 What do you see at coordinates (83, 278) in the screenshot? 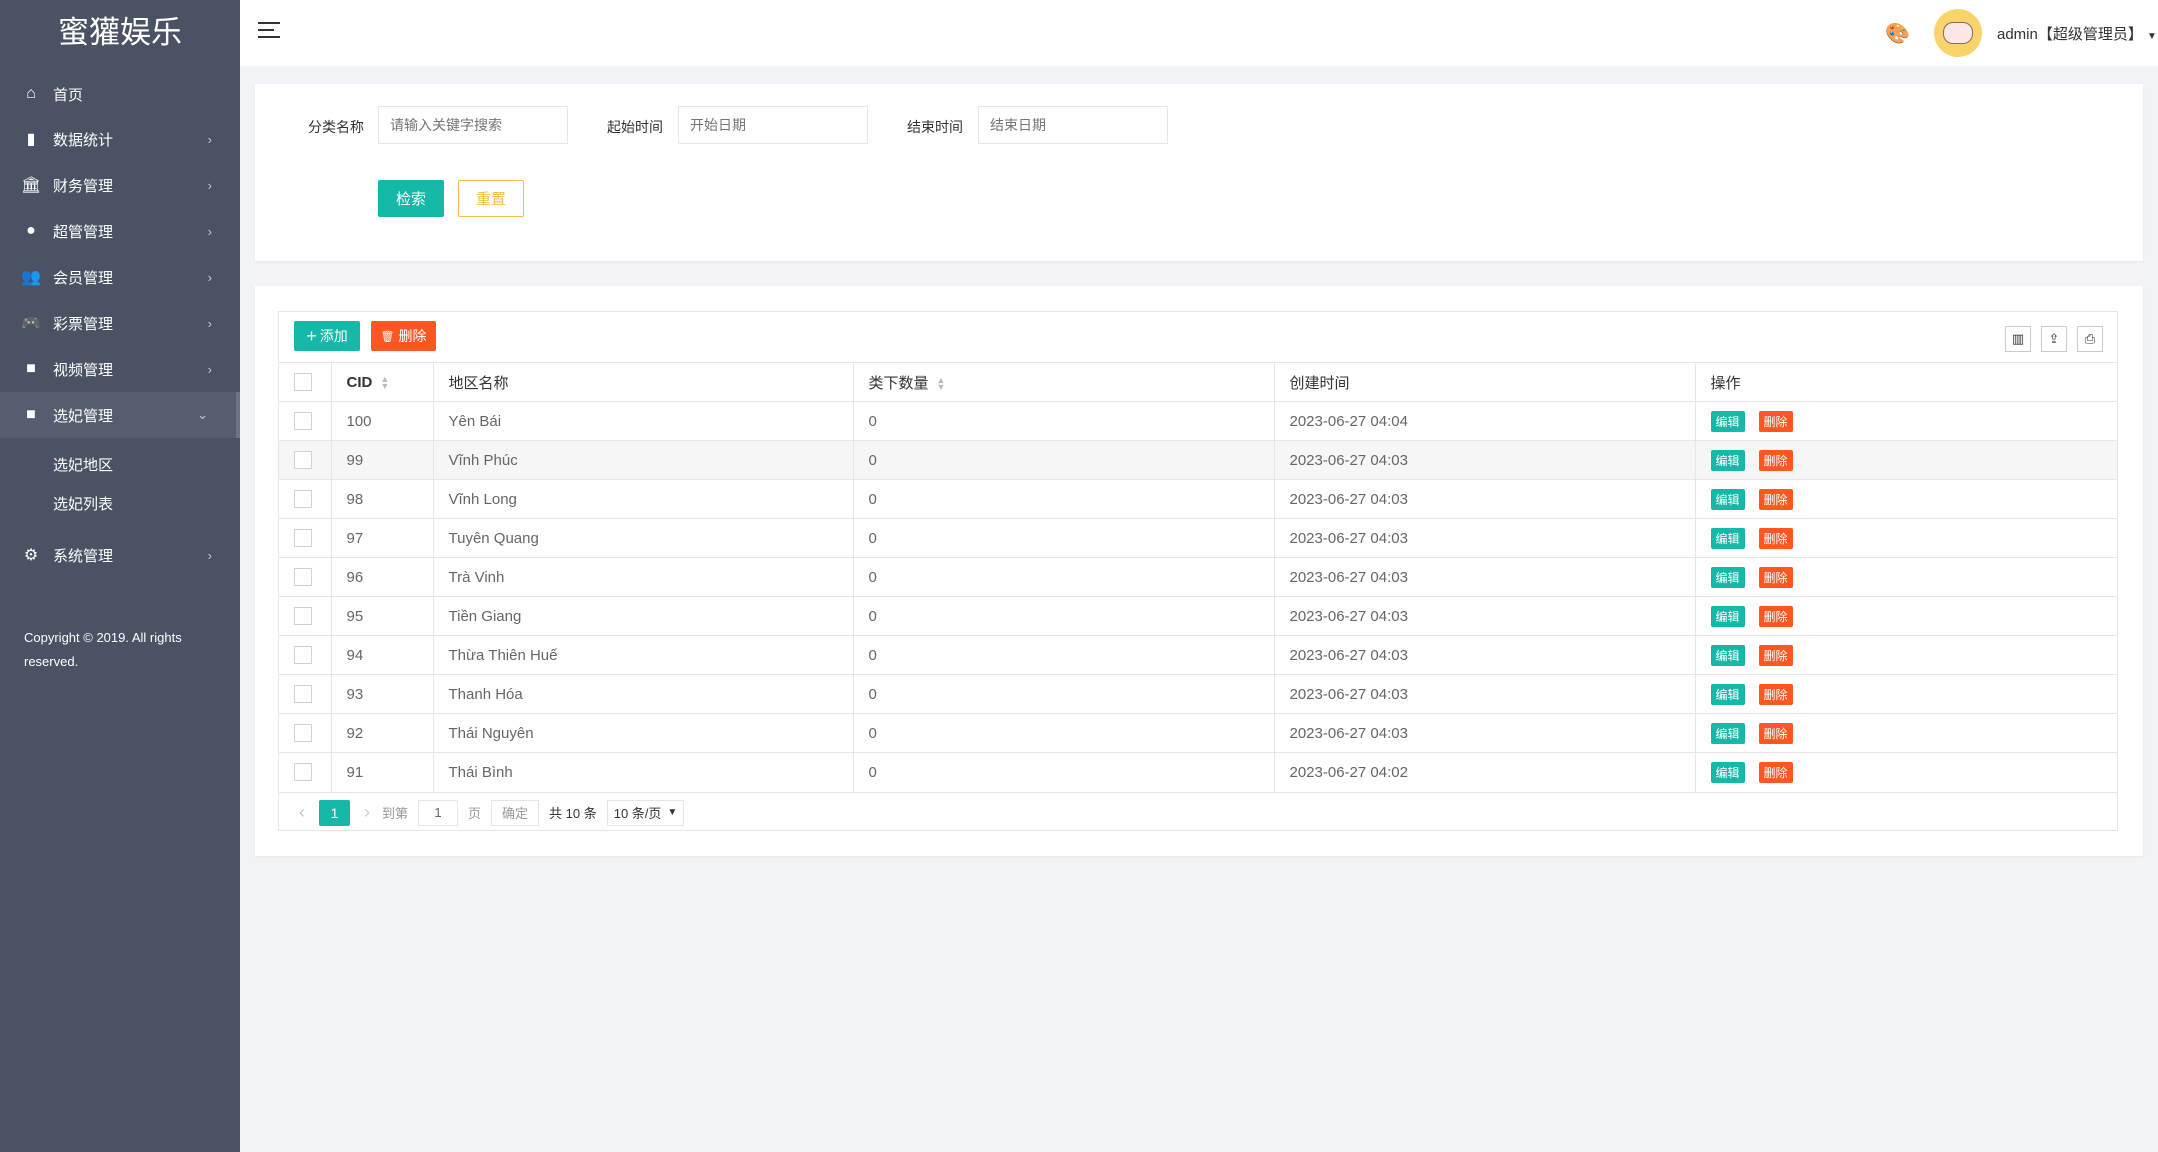
I see `sidebar-item-label: 会员管理` at bounding box center [83, 278].